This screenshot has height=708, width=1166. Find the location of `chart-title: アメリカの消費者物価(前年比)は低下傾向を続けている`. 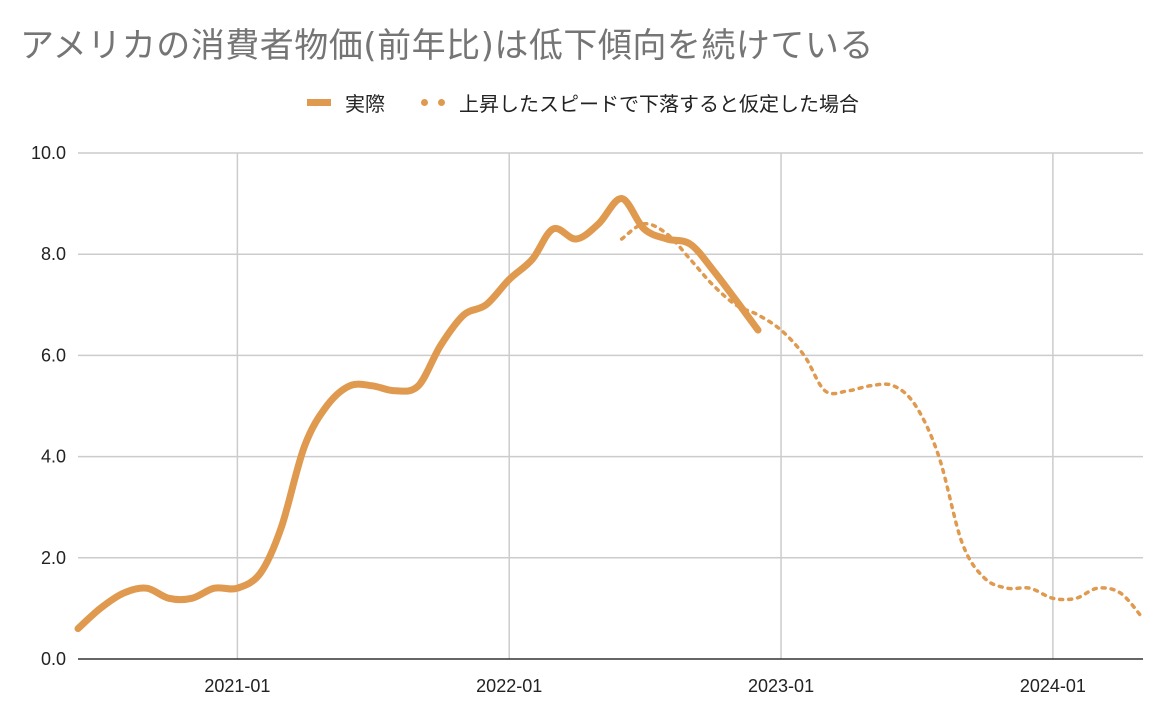

chart-title: アメリカの消費者物価(前年比)は低下傾向を続けている is located at coordinates (447, 46).